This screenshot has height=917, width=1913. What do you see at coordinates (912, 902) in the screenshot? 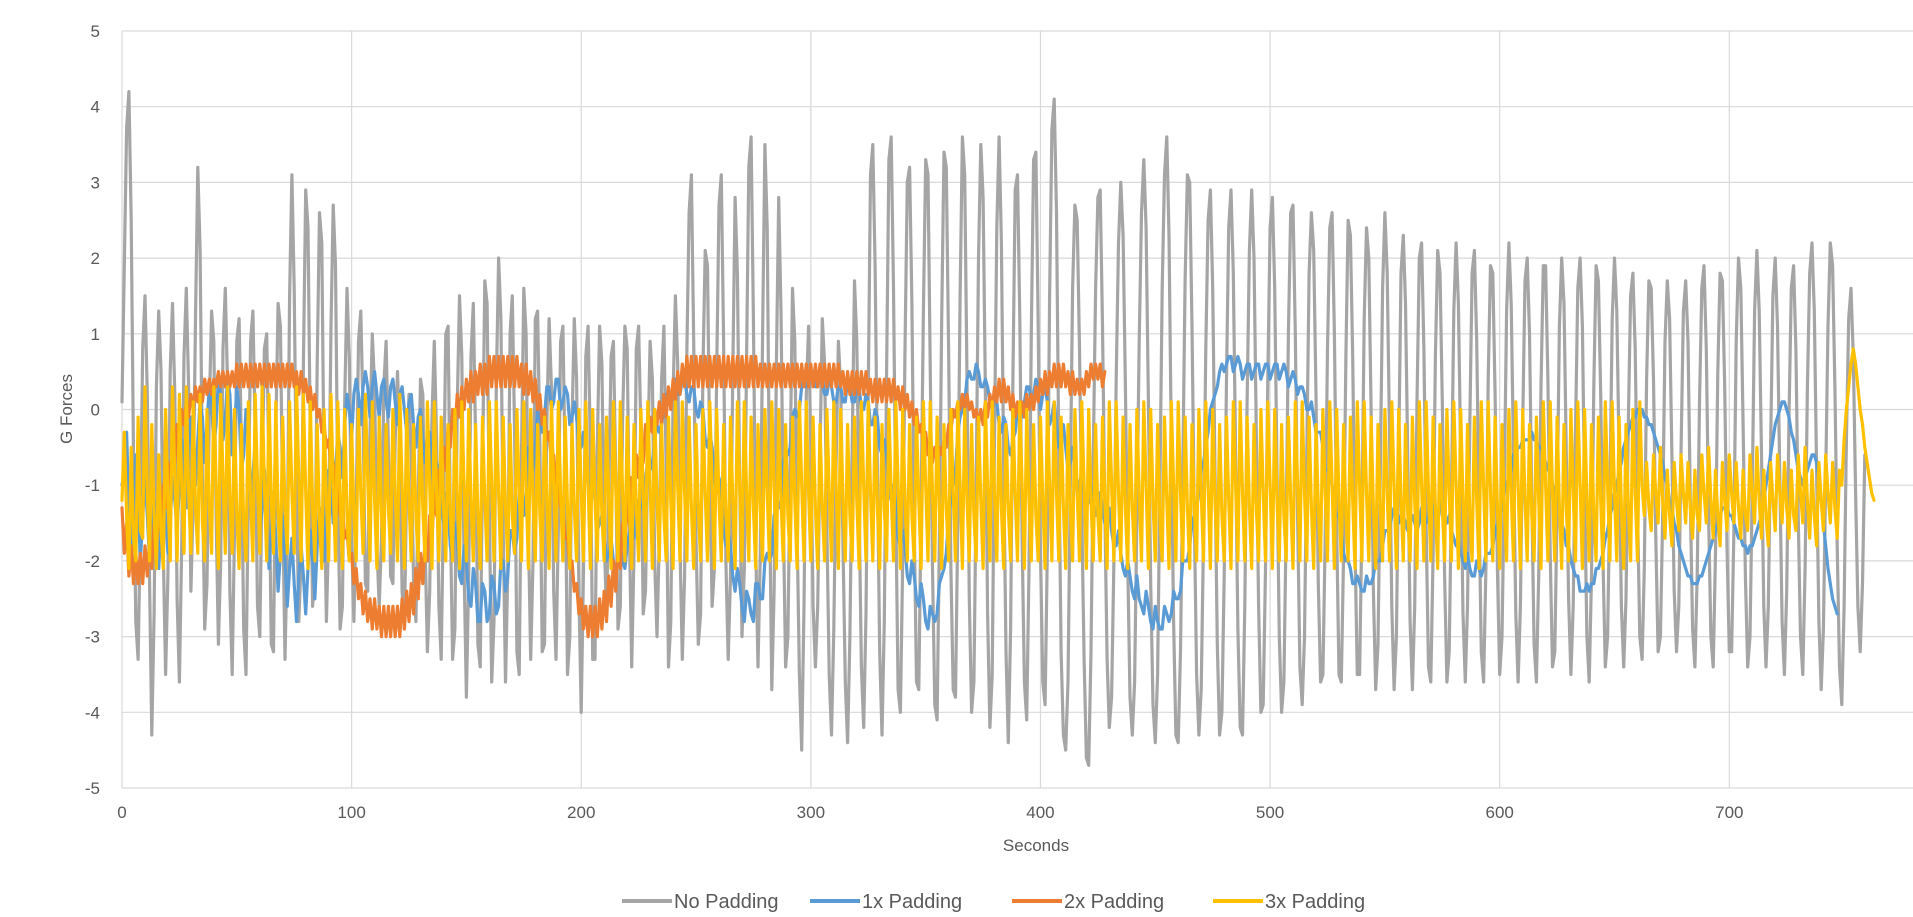
I see `legend-label: 1x Padding` at bounding box center [912, 902].